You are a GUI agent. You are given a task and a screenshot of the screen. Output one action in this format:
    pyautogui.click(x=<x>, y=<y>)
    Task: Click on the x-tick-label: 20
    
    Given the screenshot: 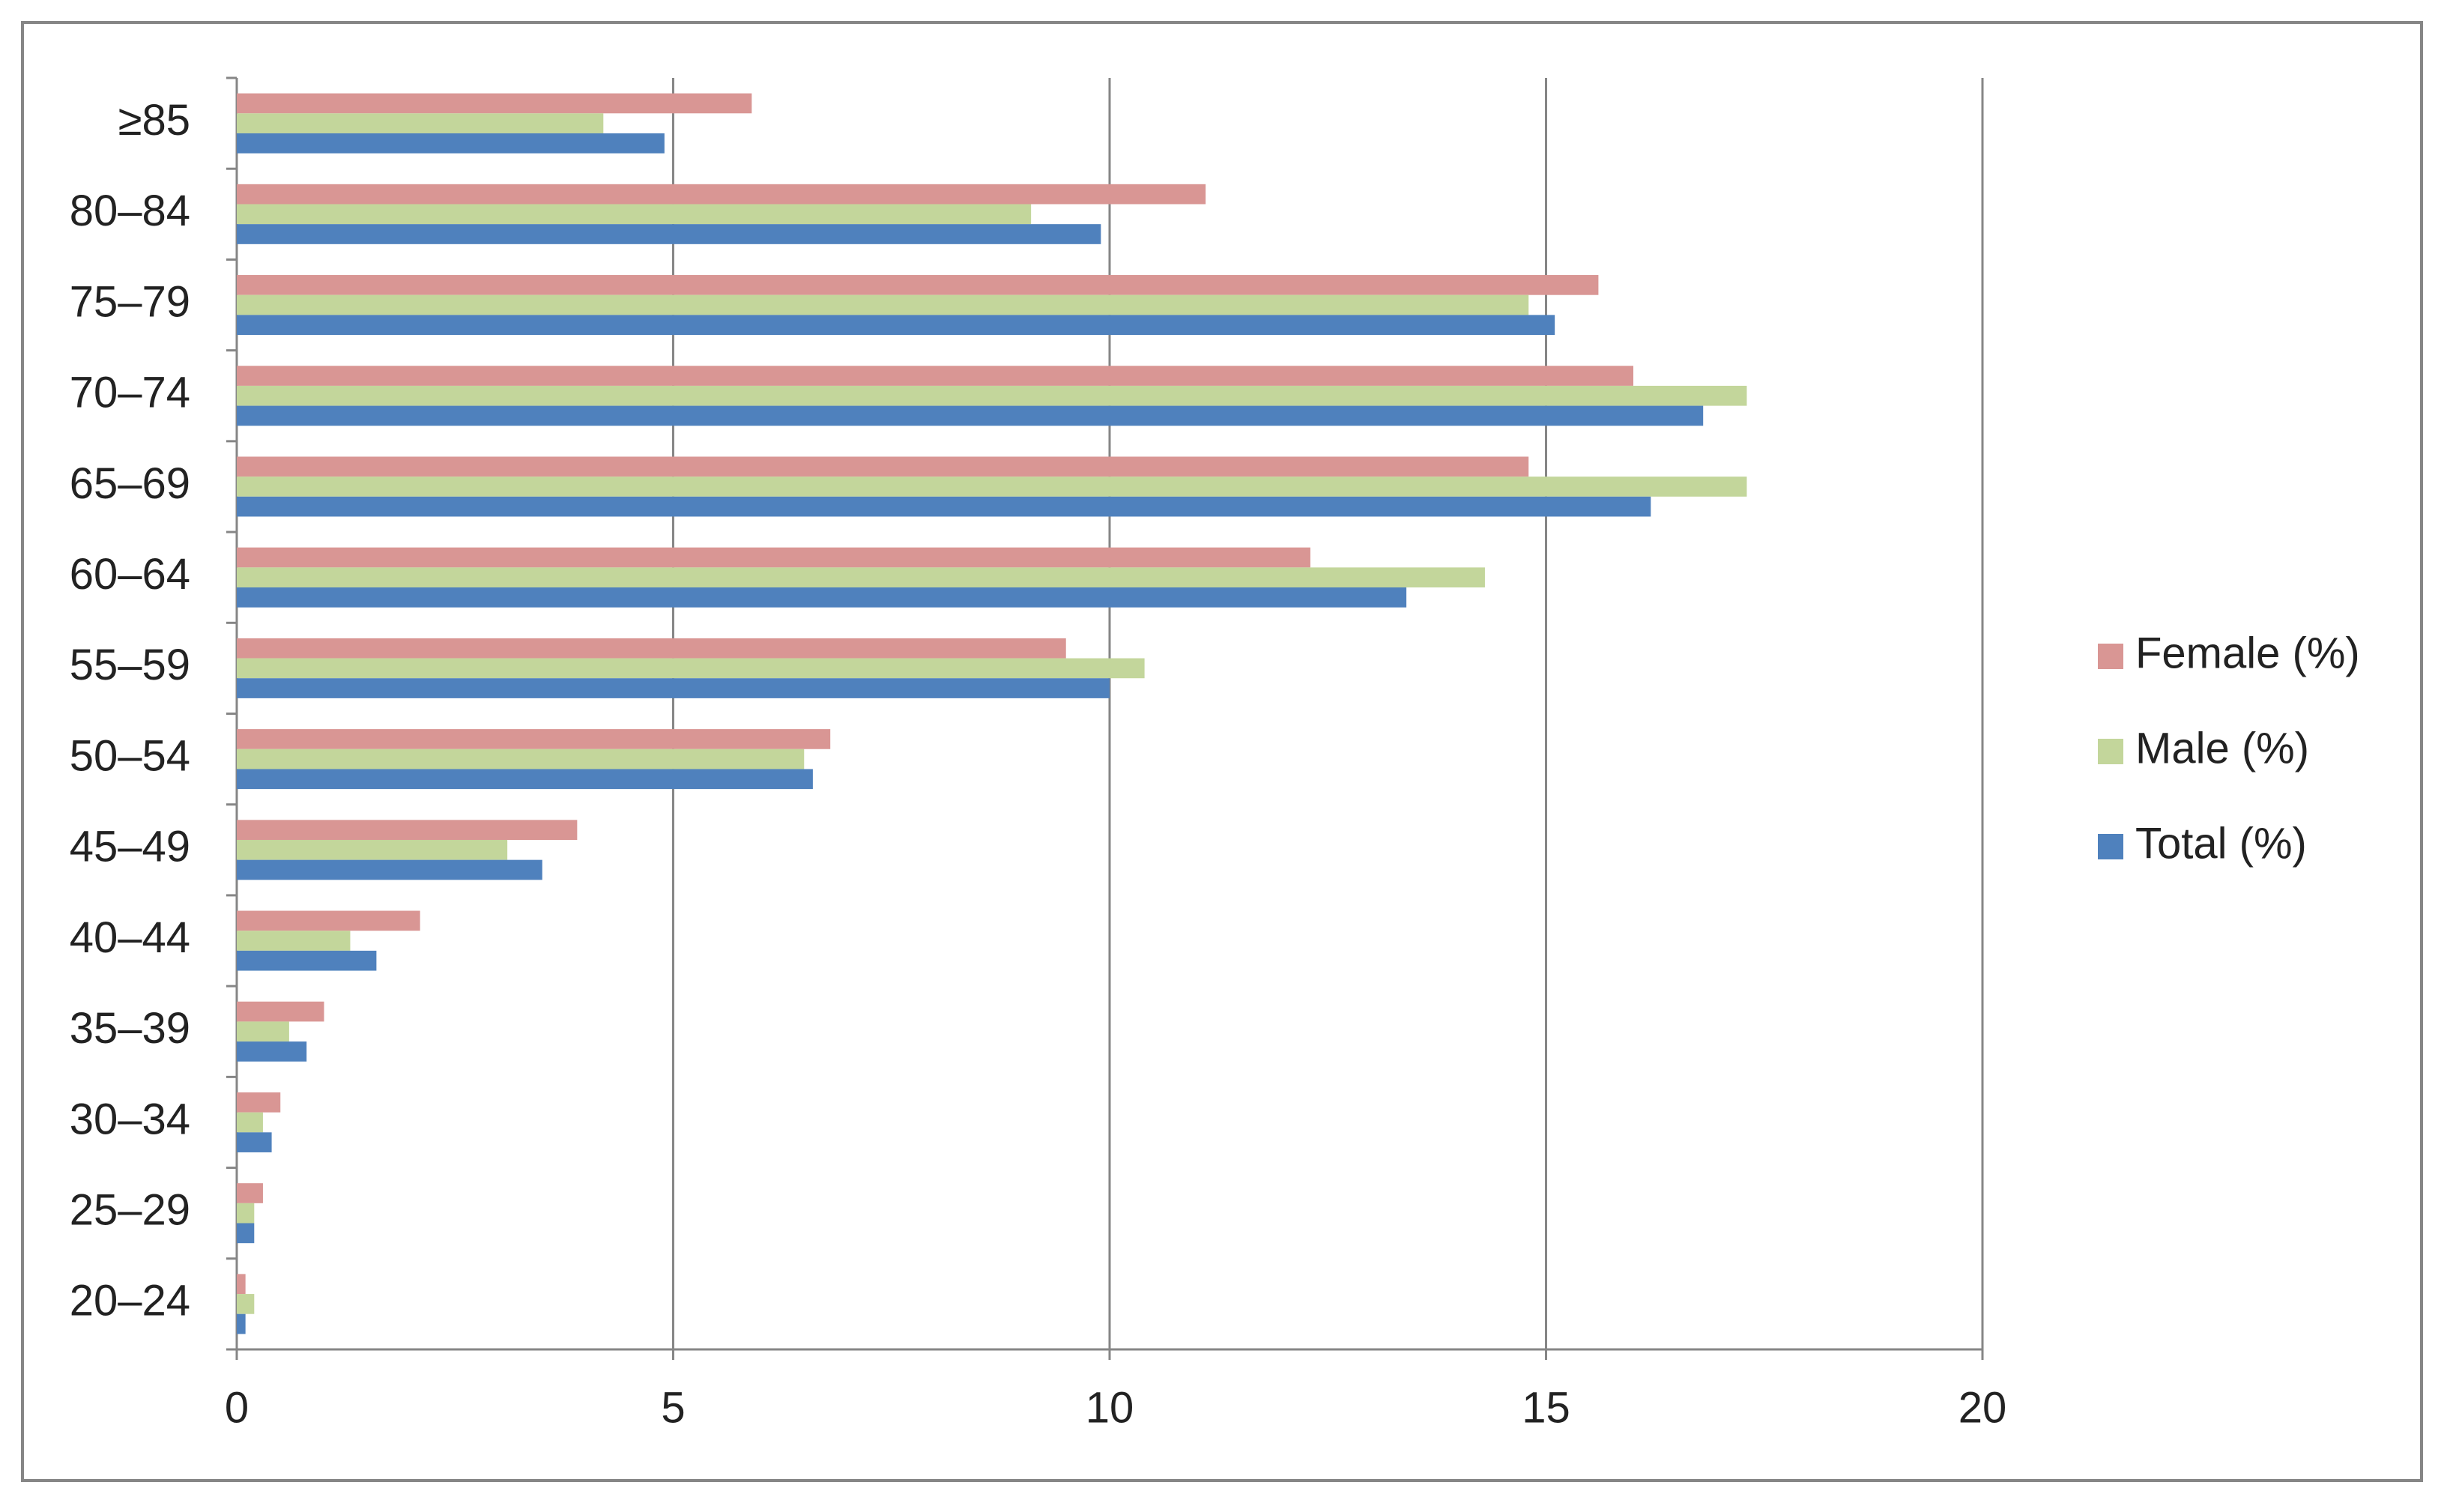 What is the action you would take?
    pyautogui.click(x=1983, y=1407)
    